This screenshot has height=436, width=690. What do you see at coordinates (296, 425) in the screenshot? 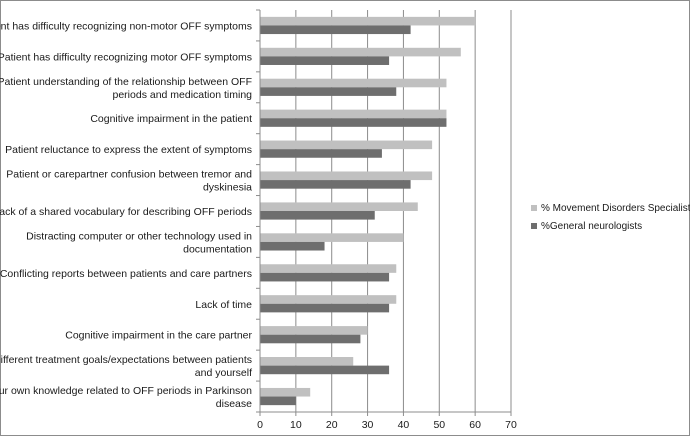
I see `x-tick-label: 10` at bounding box center [296, 425].